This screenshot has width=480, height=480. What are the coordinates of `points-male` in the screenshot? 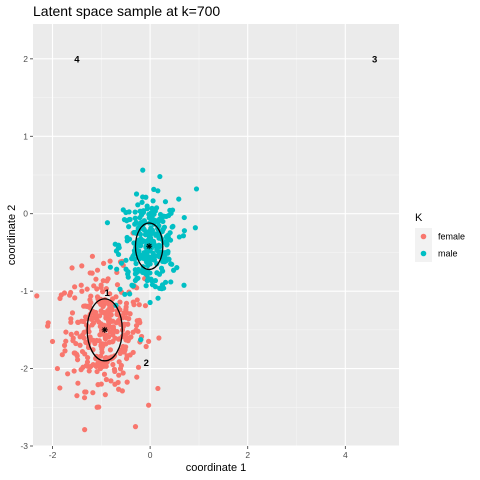 It's located at (152, 255).